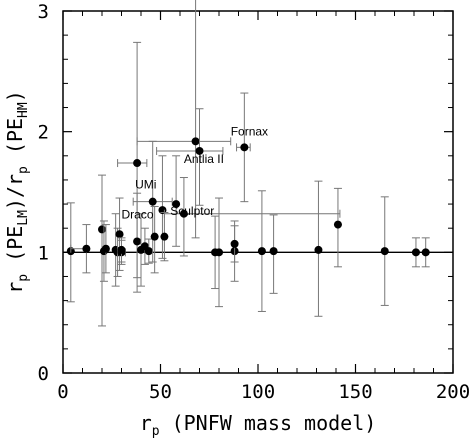 This screenshot has width=471, height=443. Describe the element at coordinates (43, 133) in the screenshot. I see `y-tick-label: 2` at that location.